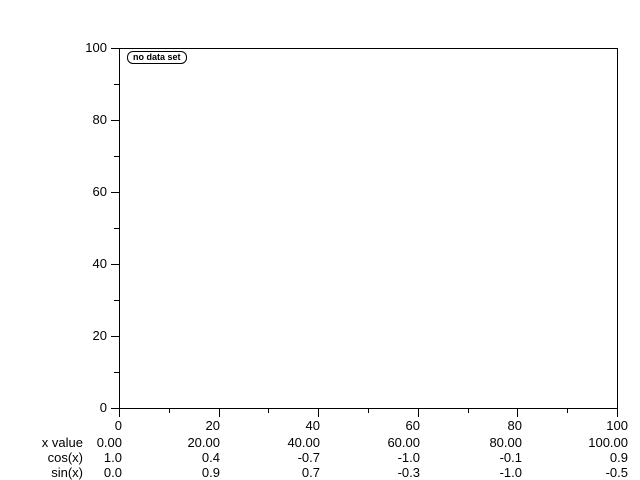  Describe the element at coordinates (617, 425) in the screenshot. I see `x-tick-label: 100` at that location.